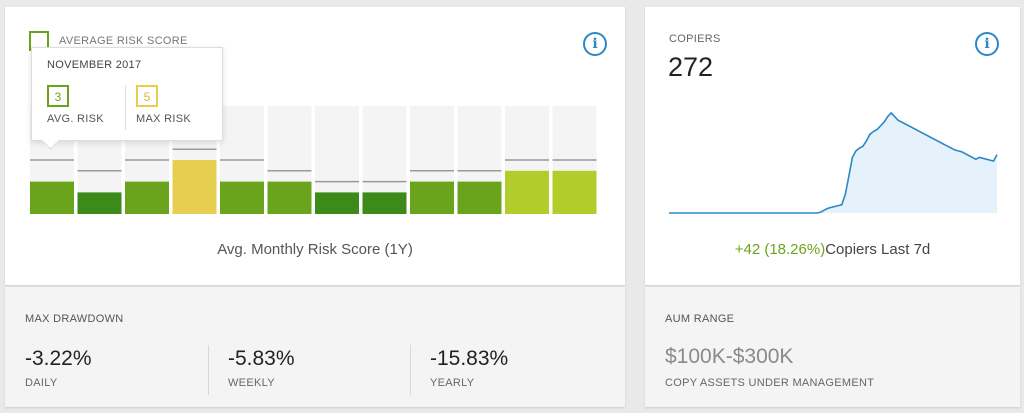 The height and width of the screenshot is (413, 1024). I want to click on tooltip-avg-value: 3, so click(58, 96).